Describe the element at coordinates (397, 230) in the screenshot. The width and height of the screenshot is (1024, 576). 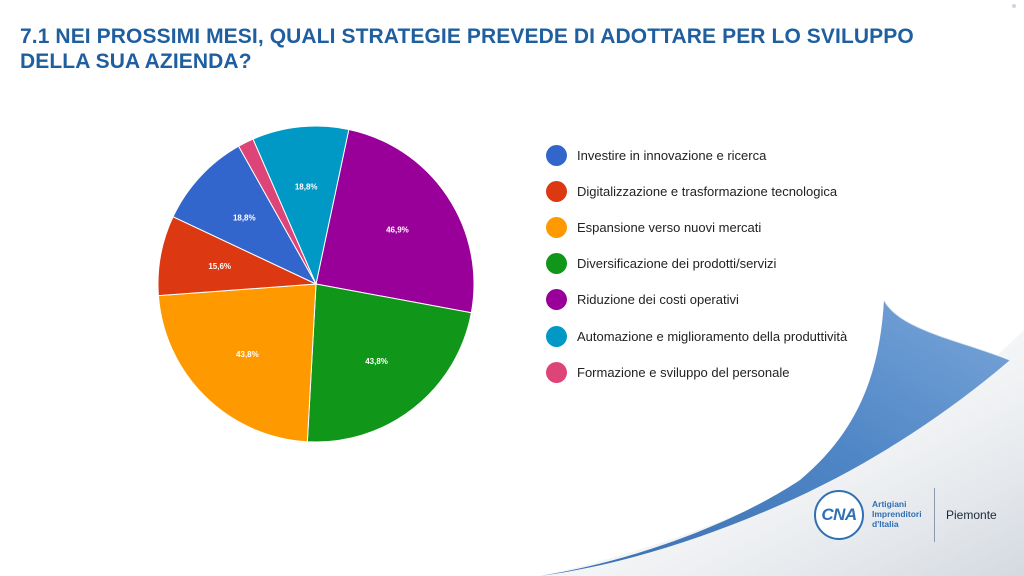
I see `slice-data-label: 46,9%` at that location.